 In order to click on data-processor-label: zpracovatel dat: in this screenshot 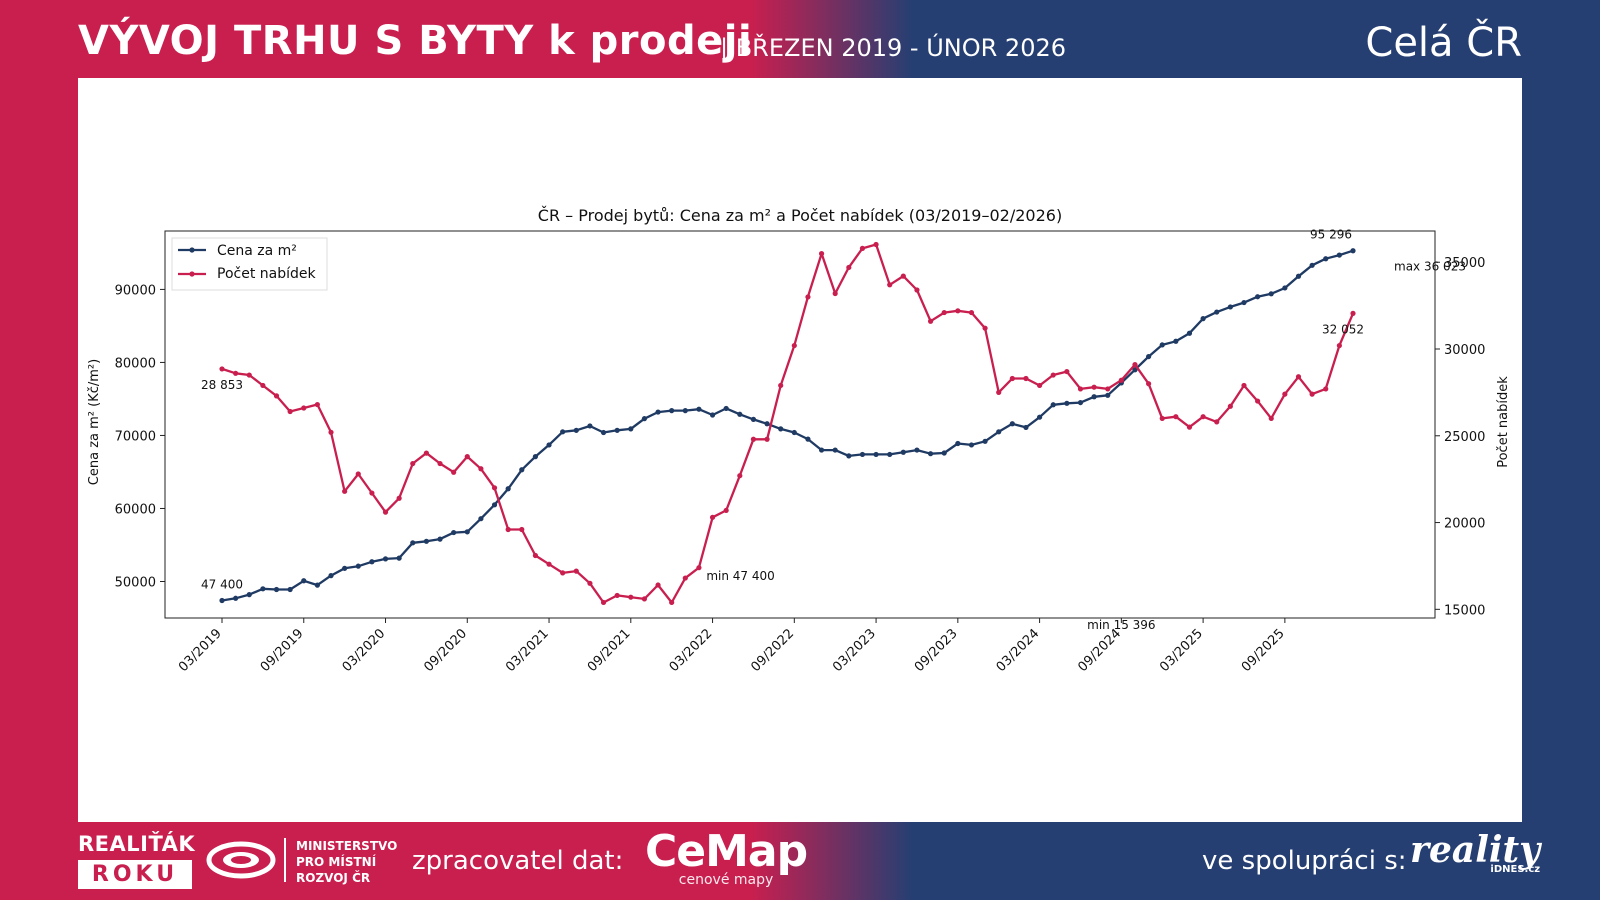, I will do `click(518, 861)`.